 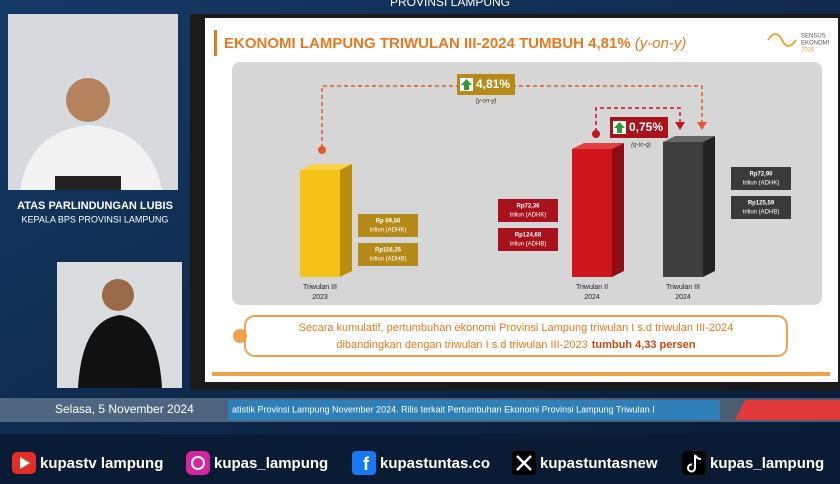 I want to click on speaker-figure, so click(x=91, y=157).